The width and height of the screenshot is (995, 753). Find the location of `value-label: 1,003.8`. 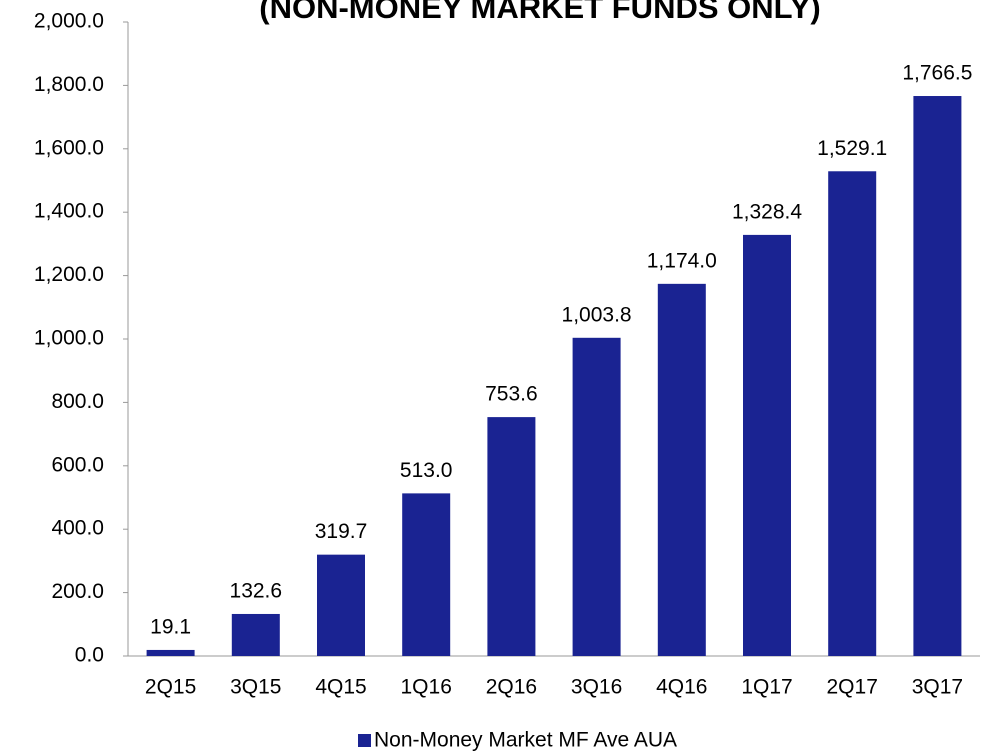

value-label: 1,003.8 is located at coordinates (597, 314).